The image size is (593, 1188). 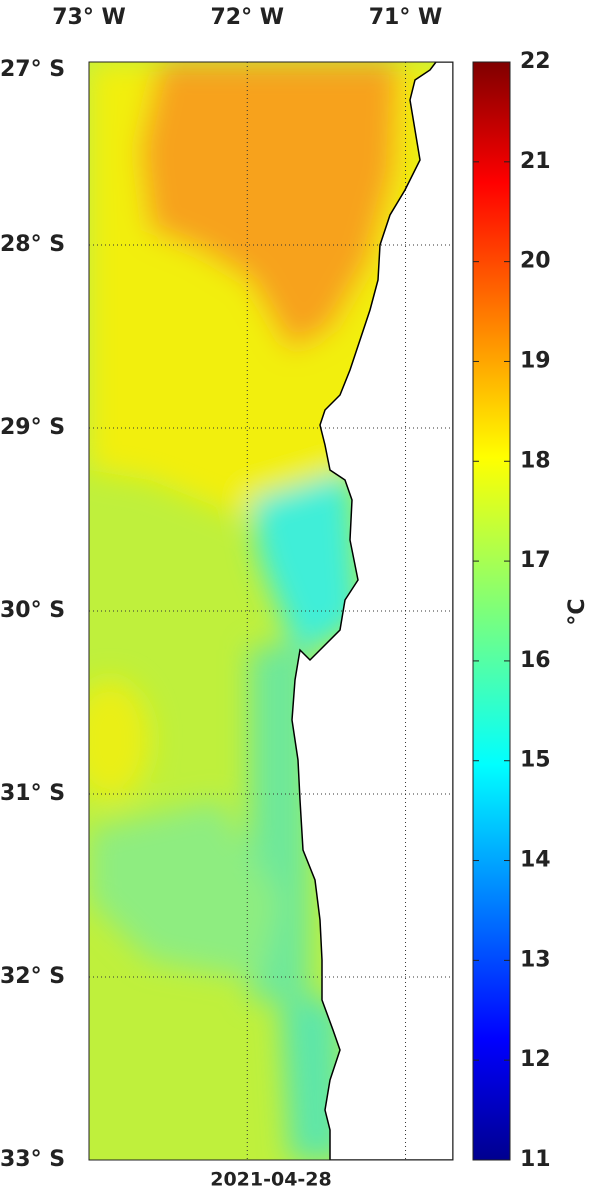 I want to click on date-label: 2021-04-28, so click(x=271, y=1178).